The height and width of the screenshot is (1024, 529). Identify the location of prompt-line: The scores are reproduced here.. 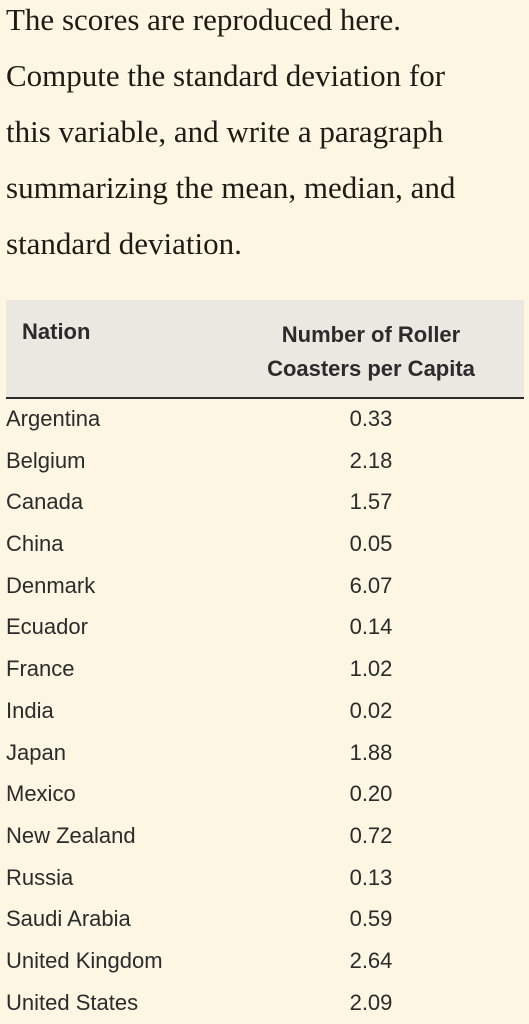
(204, 19).